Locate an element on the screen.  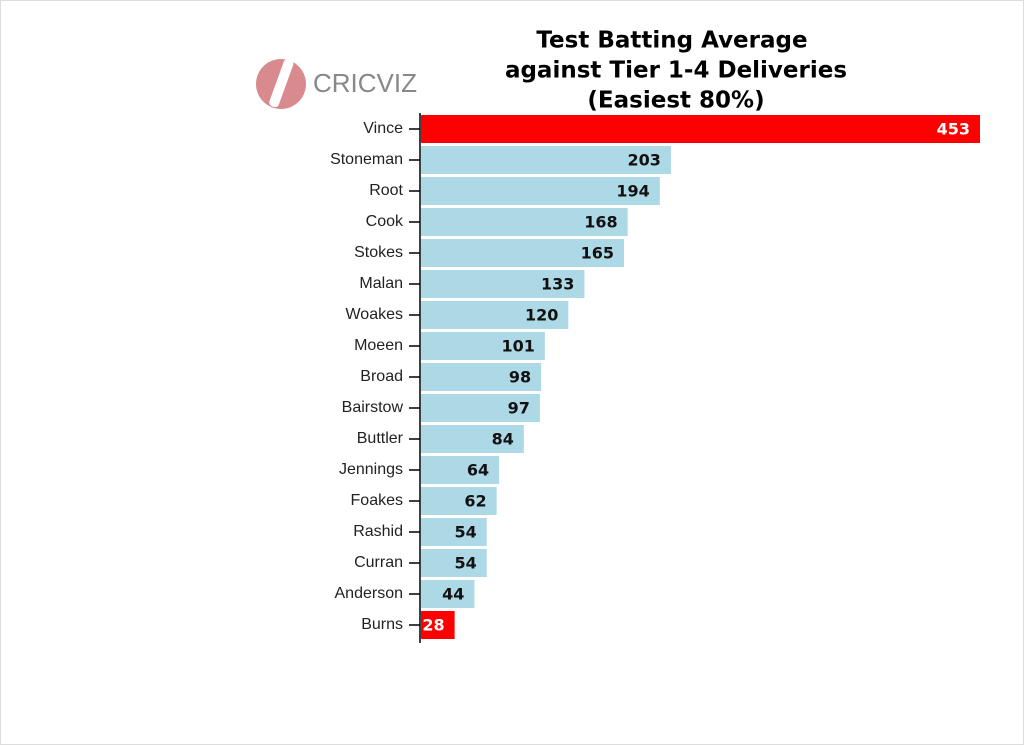
y-tick-label: Stoneman is located at coordinates (366, 159).